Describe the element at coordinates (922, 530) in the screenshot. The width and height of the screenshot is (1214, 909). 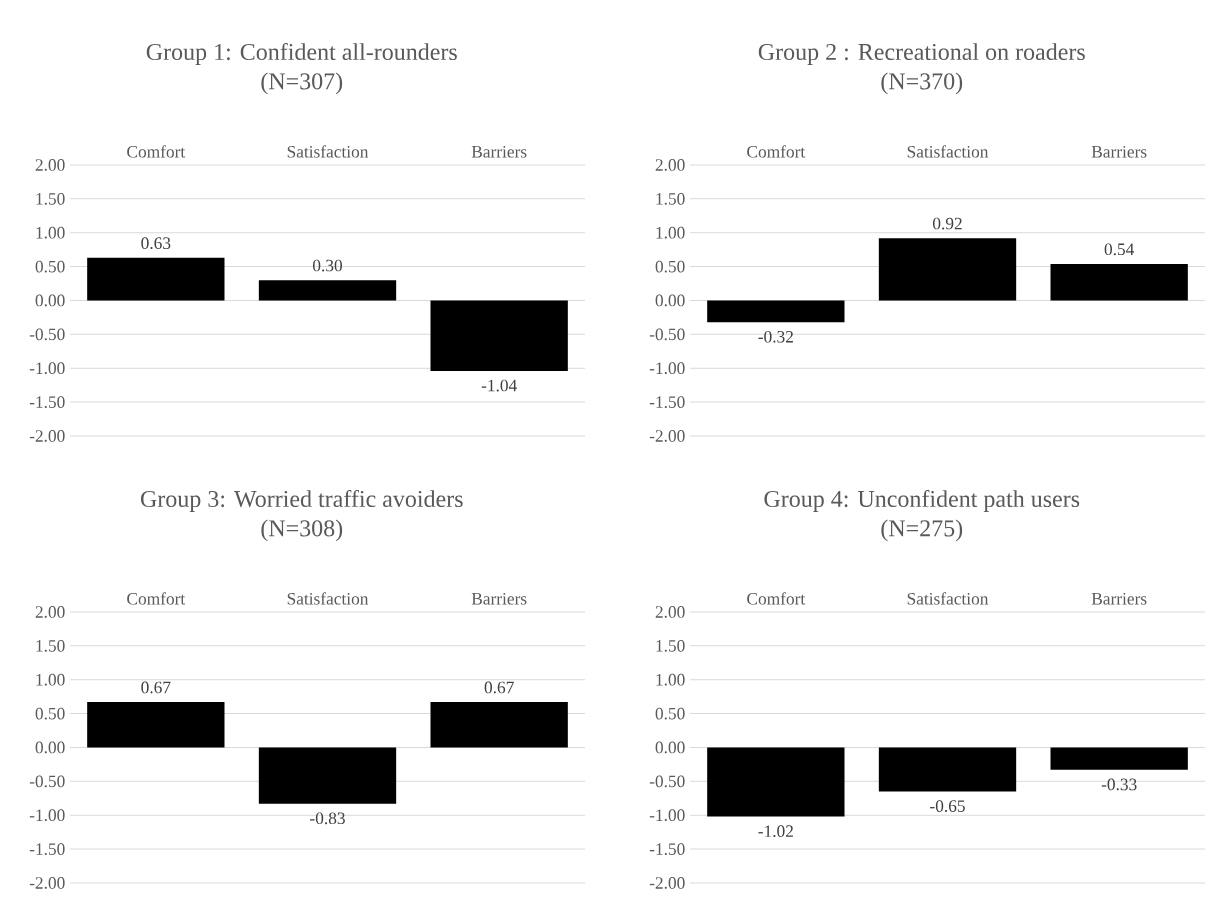
I see `chart-subtitle: (N=275)` at that location.